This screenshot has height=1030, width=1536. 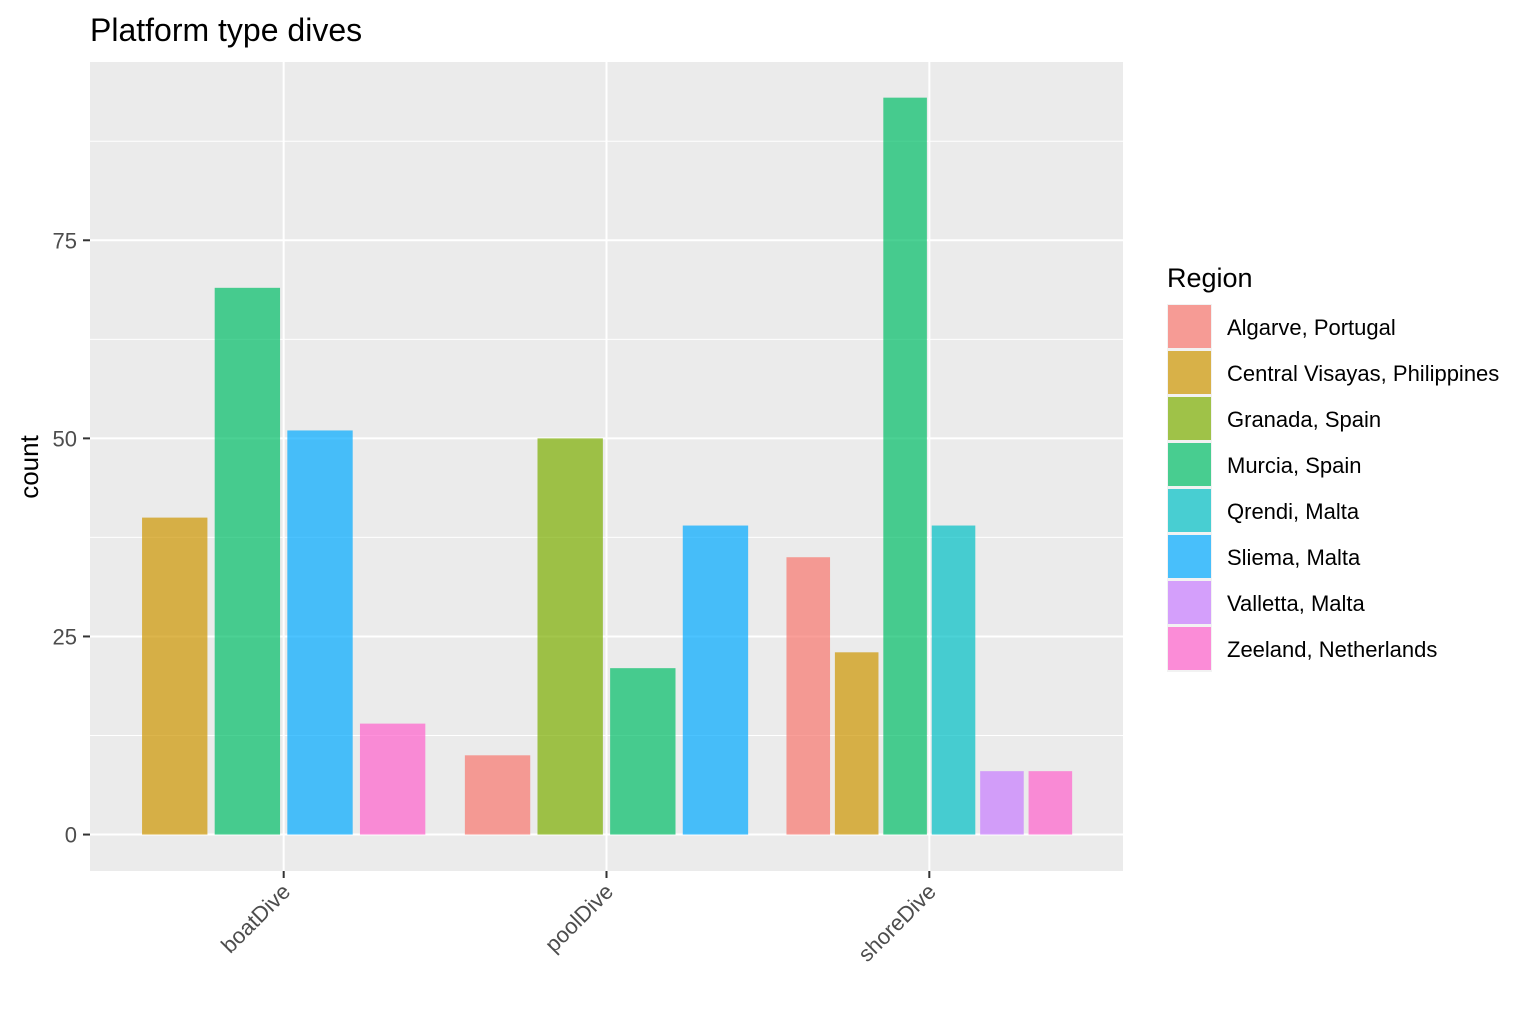 I want to click on y-tick-label: 25, so click(x=65, y=636).